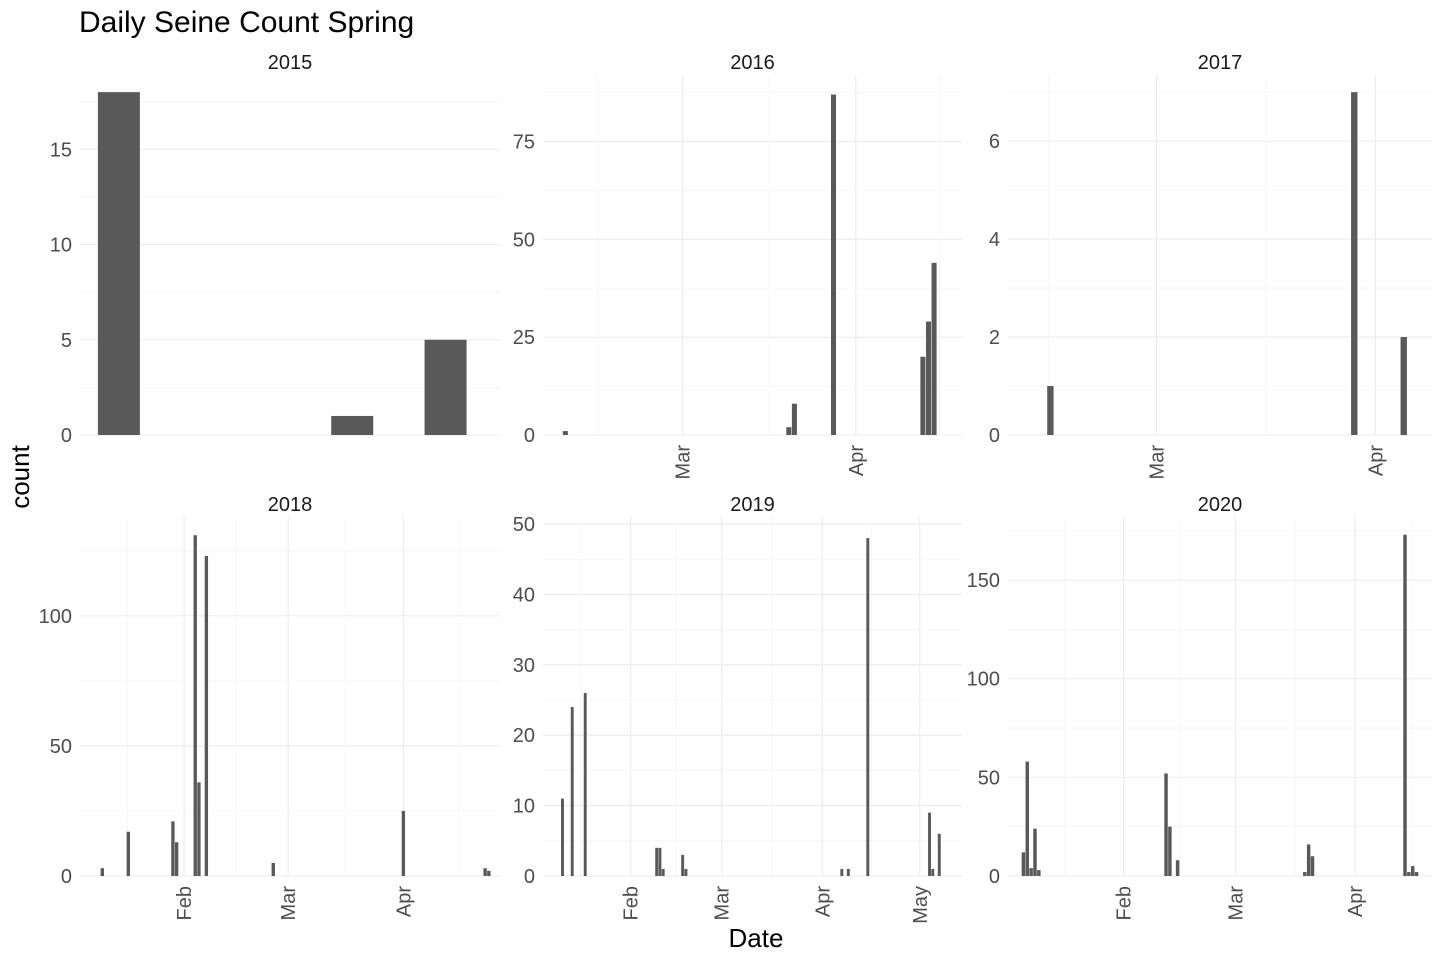 This screenshot has width=1440, height=960. Describe the element at coordinates (290, 505) in the screenshot. I see `facet-strip-label: 2018` at that location.